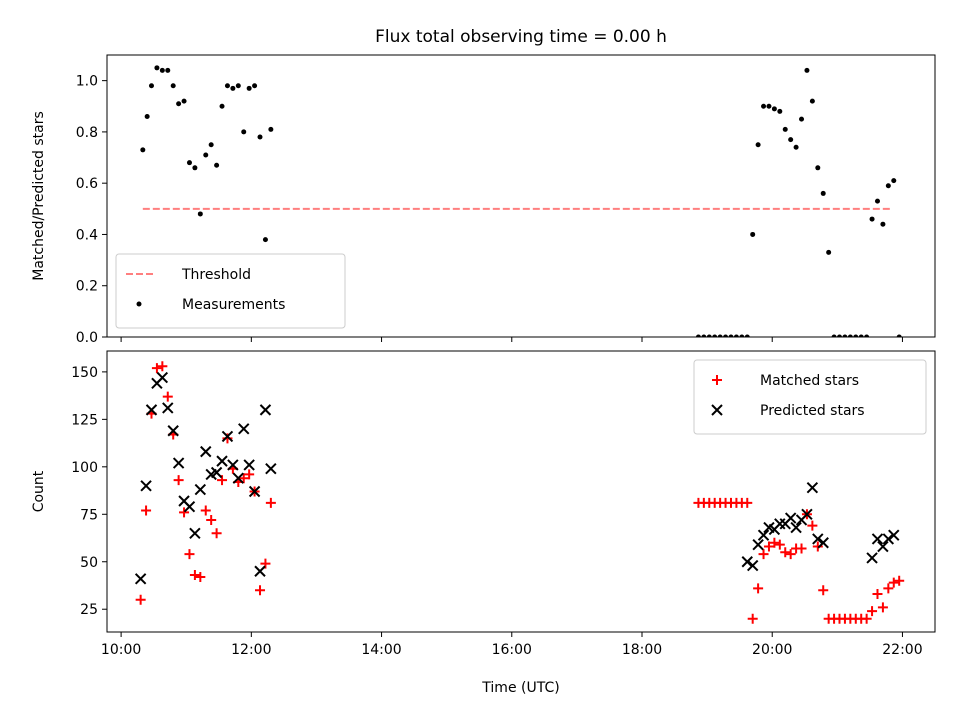 This screenshot has height=720, width=960. Describe the element at coordinates (381, 650) in the screenshot. I see `x-tick-label: 14:00` at that location.